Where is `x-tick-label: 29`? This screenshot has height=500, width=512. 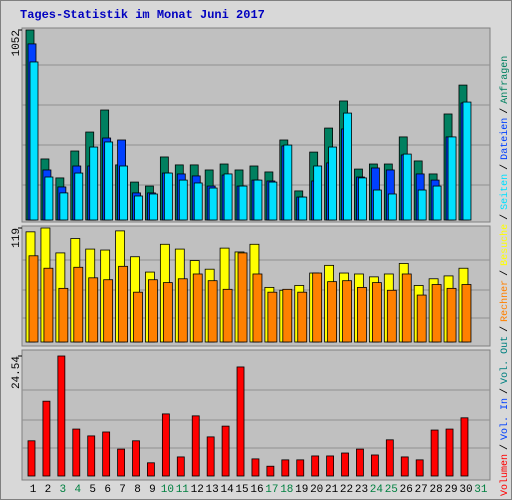
x-tick-label: 29 is located at coordinates (450, 490).